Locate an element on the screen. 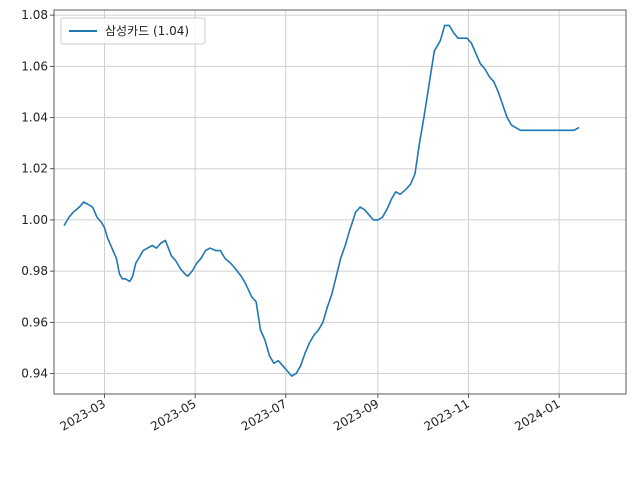 This screenshot has width=640, height=480. legend: 삼성카드 (1.04) is located at coordinates (133, 31).